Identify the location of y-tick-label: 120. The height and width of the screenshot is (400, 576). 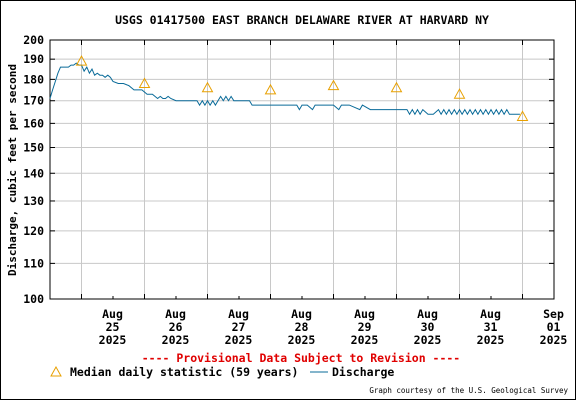
(33, 231).